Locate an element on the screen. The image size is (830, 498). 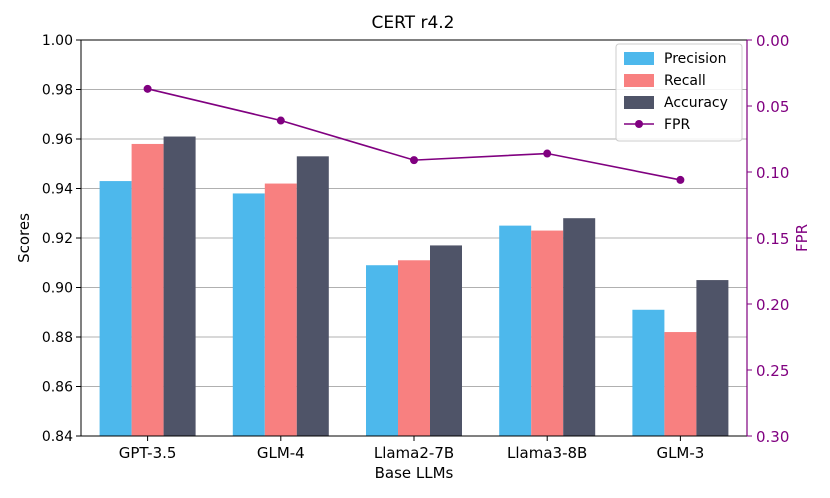
right-tick-label: 0.25 is located at coordinates (772, 371).